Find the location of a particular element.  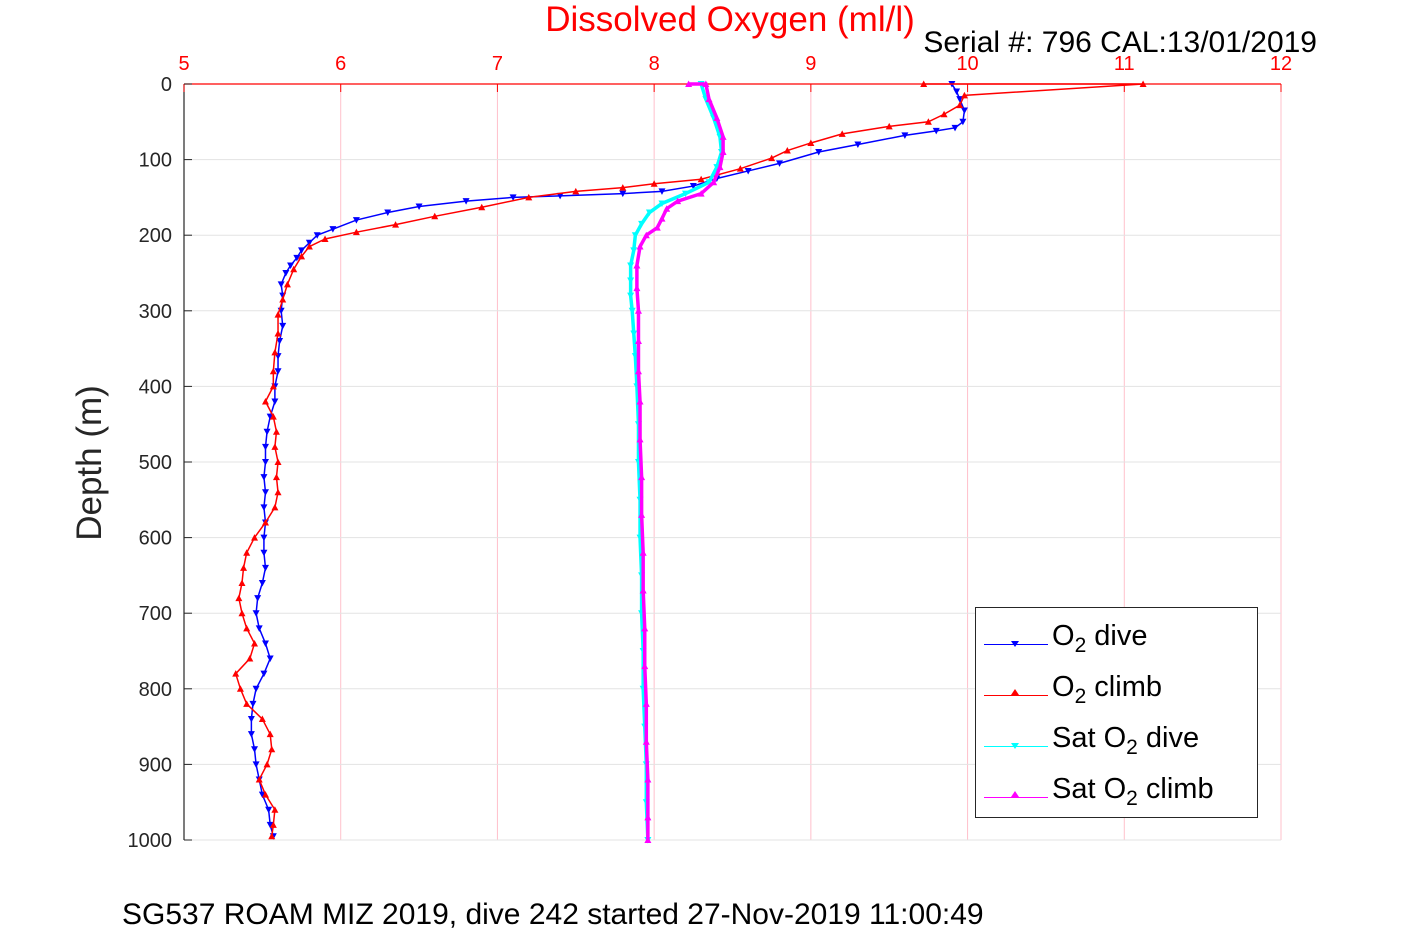

series-sat-dive-line is located at coordinates (676, 462).